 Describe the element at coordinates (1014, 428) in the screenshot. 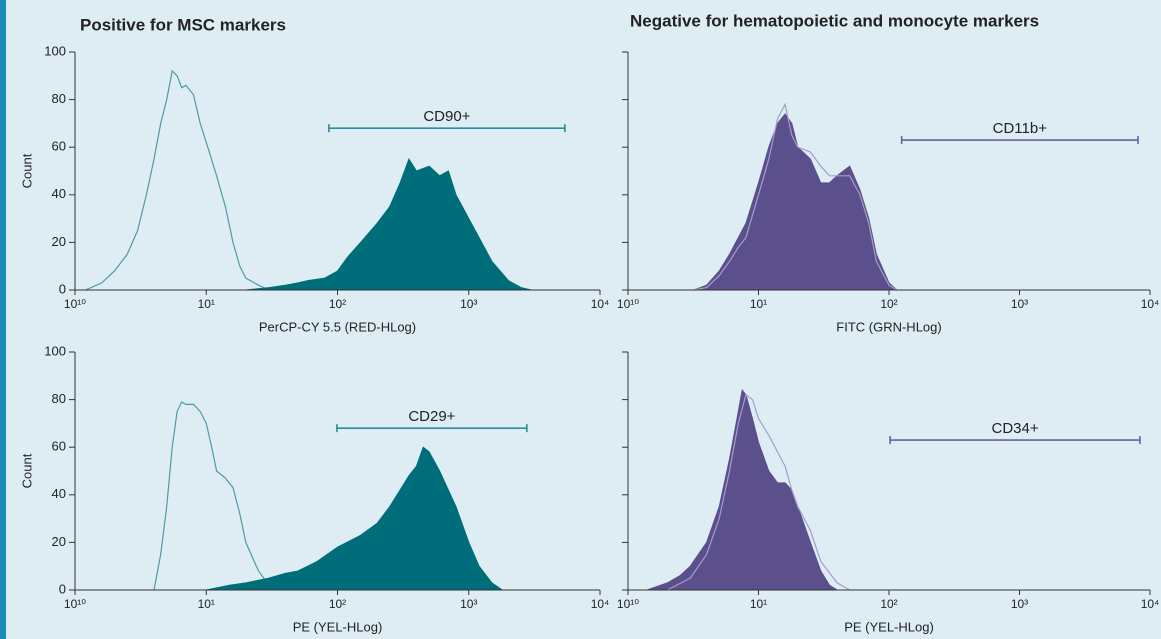

I see `gate-label: CD34+` at that location.